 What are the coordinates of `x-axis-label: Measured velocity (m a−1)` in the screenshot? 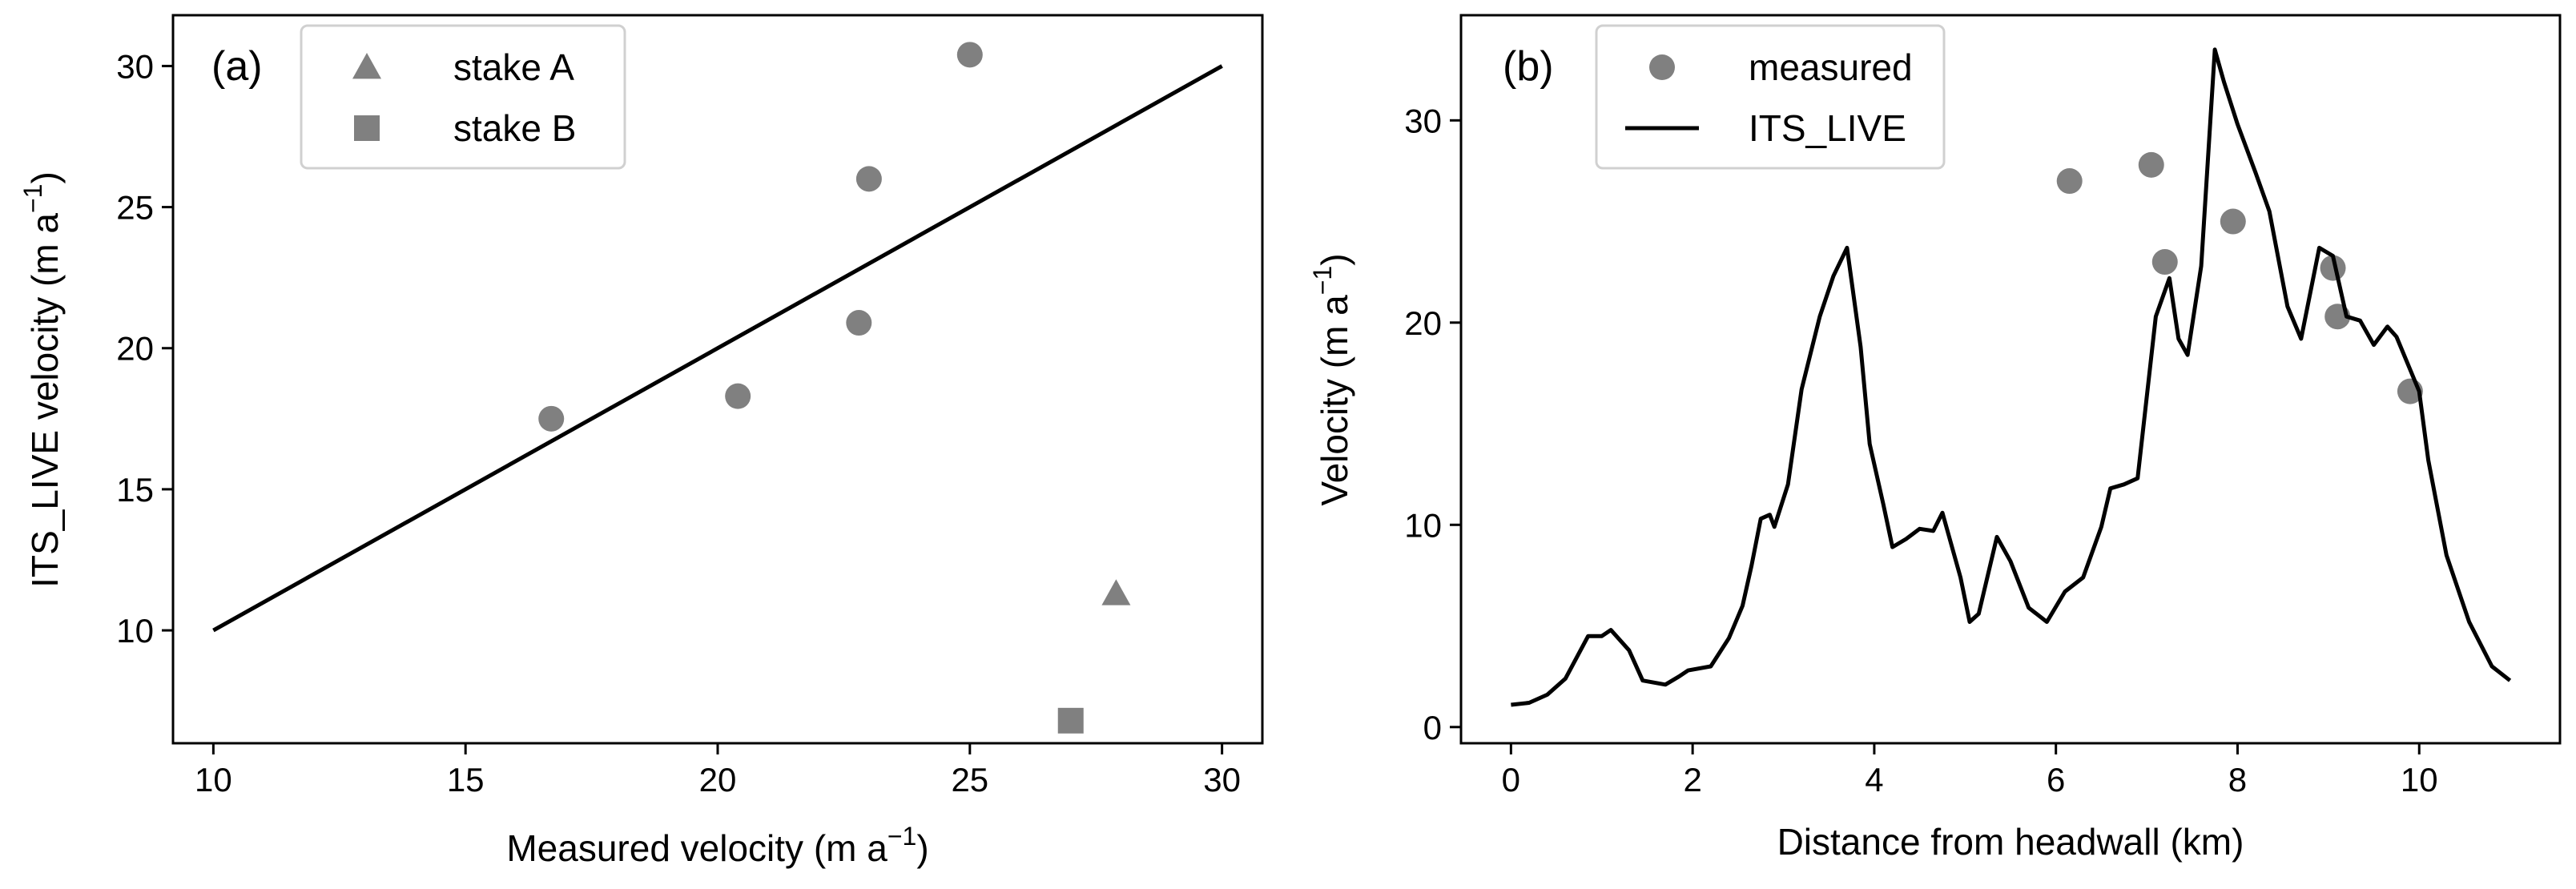 It's located at (717, 846).